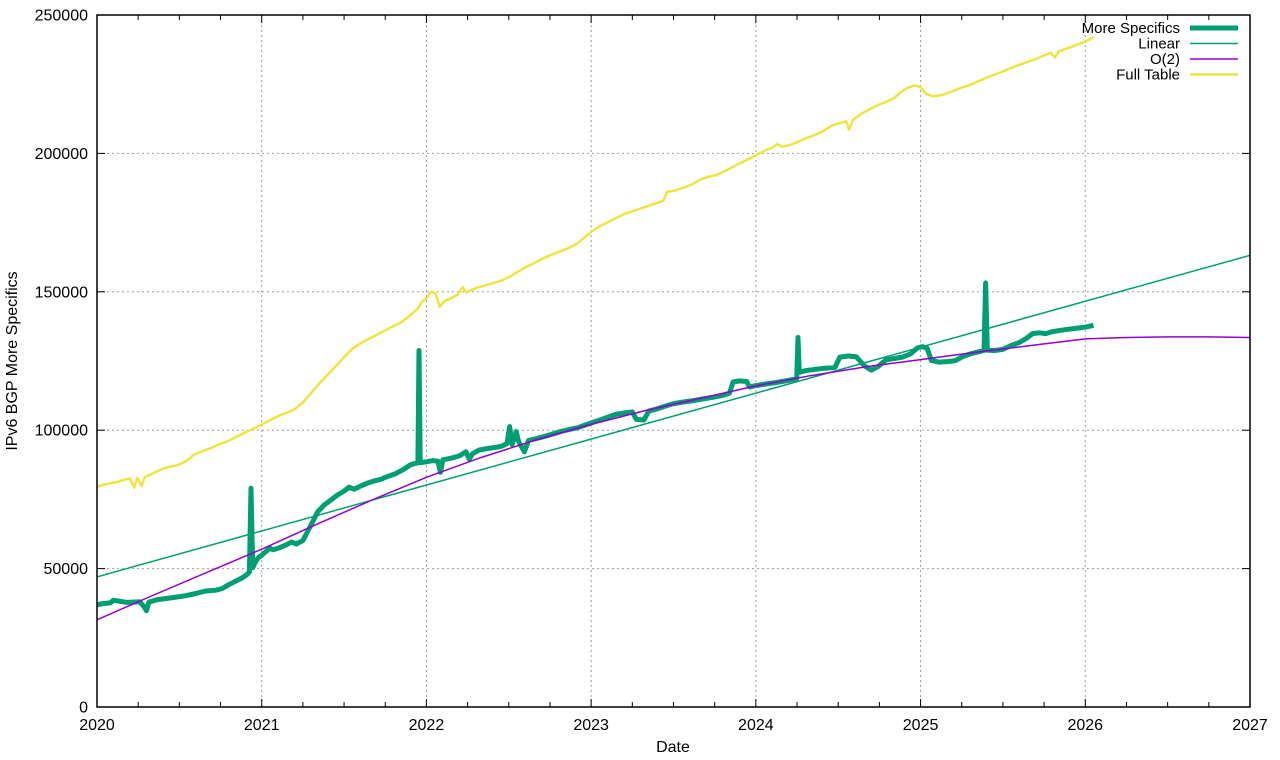  Describe the element at coordinates (61, 292) in the screenshot. I see `y-tick-label-150000: 150000` at that location.